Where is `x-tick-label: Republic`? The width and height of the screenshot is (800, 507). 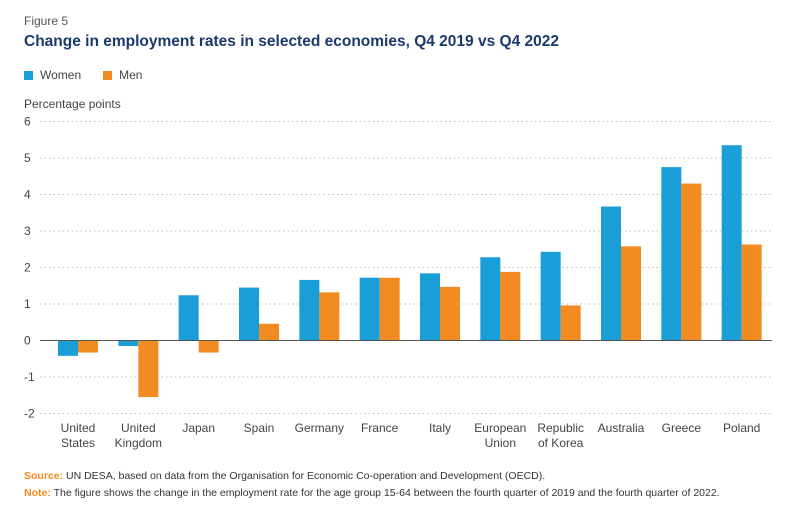
x-tick-label: Republic is located at coordinates (560, 428).